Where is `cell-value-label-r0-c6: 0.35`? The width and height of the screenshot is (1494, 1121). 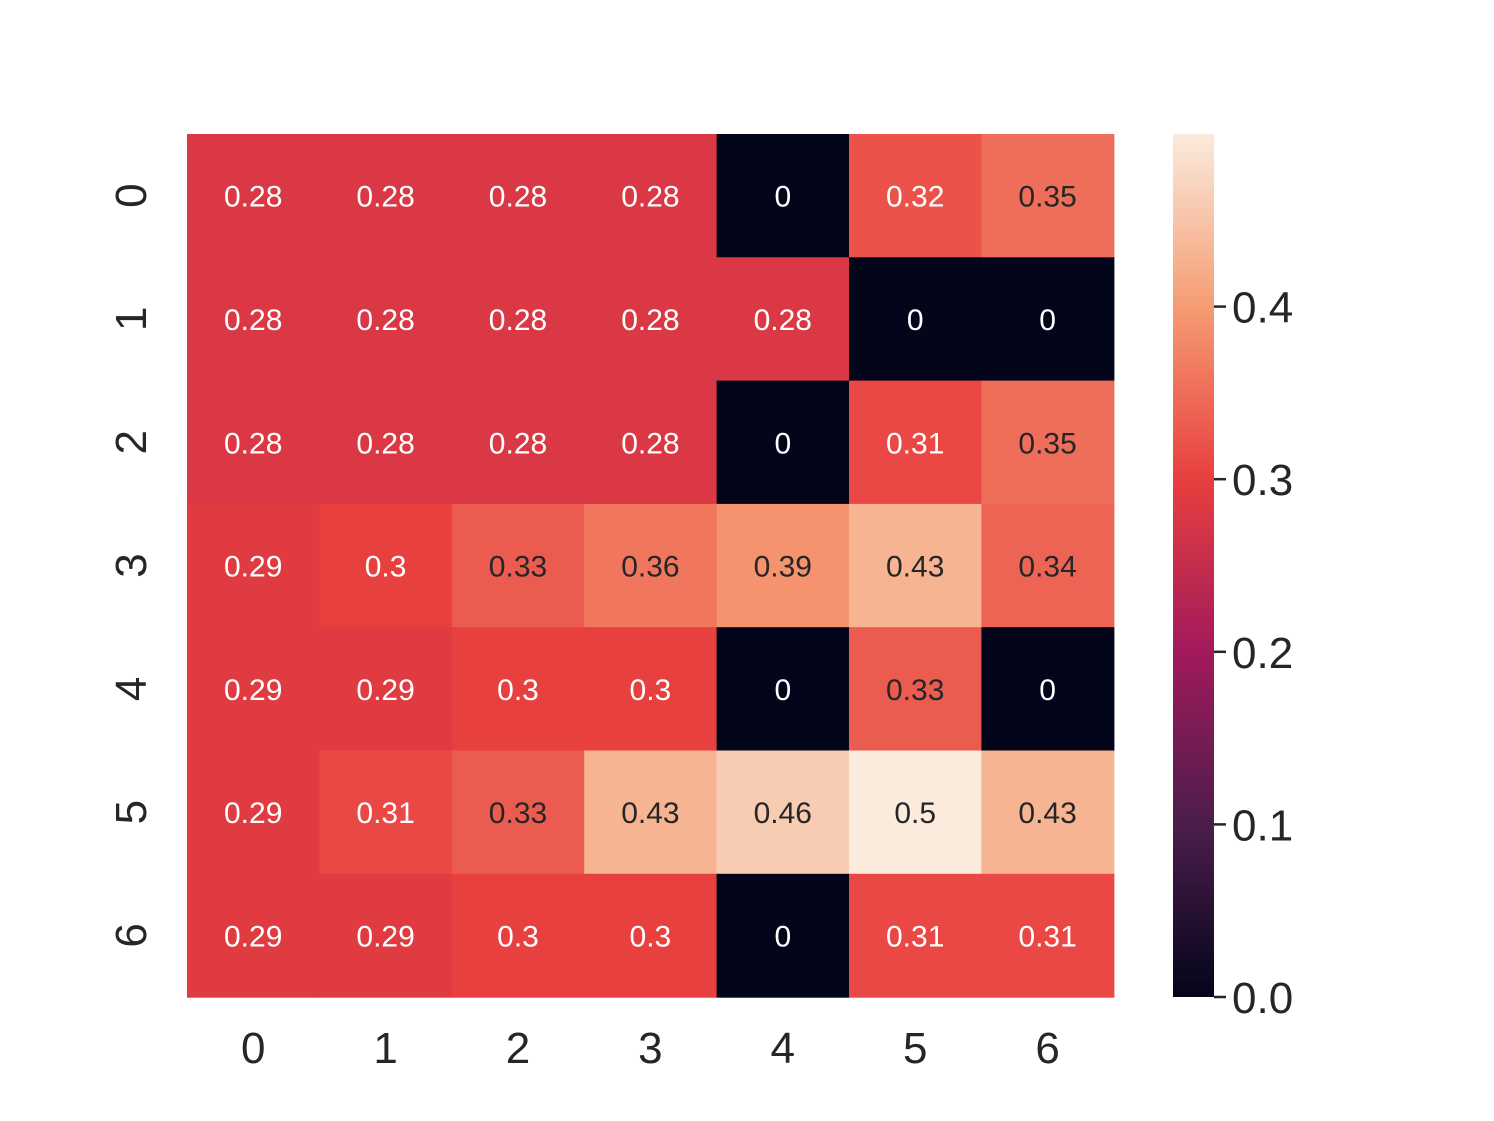
cell-value-label-r0-c6: 0.35 is located at coordinates (1047, 197).